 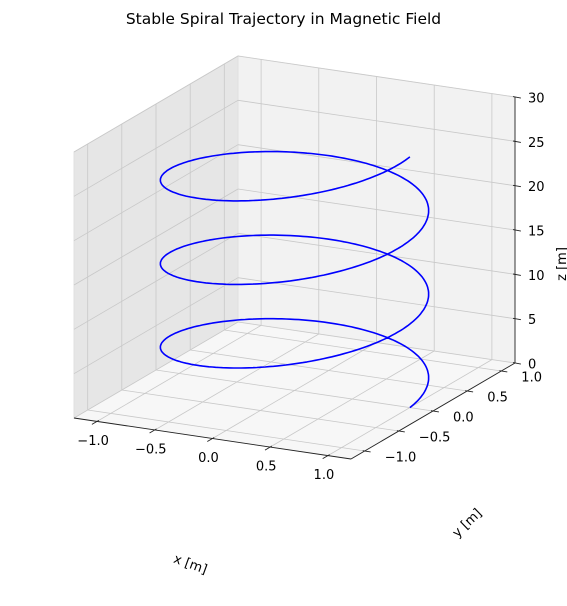 I want to click on x-tick-label: 0.5, so click(x=266, y=467).